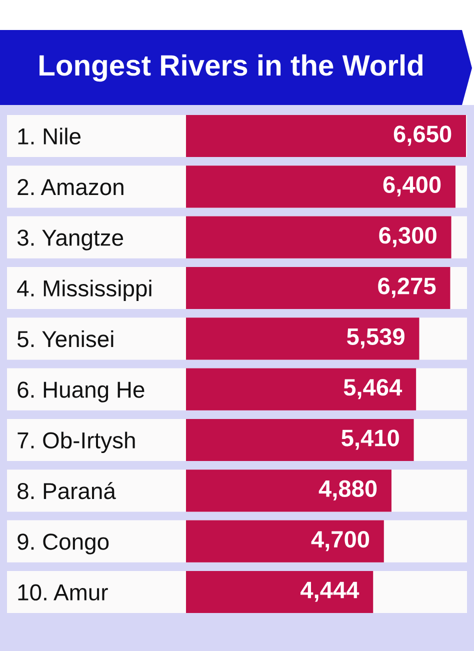 The image size is (474, 651). Describe the element at coordinates (407, 288) in the screenshot. I see `data-label: 6,275` at that location.